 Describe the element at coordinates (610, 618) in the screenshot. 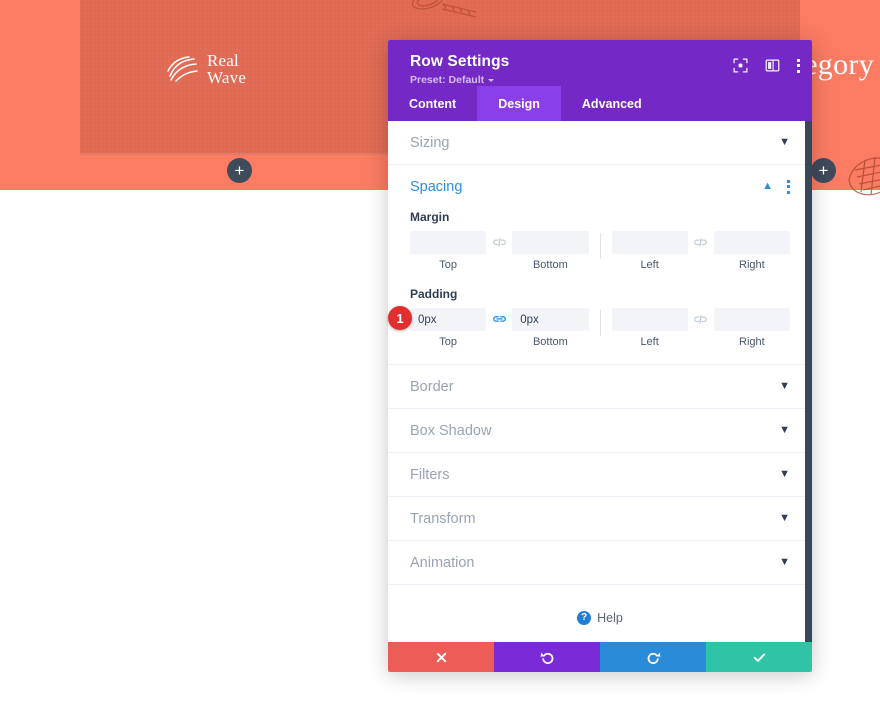

I see `help-label: Help` at that location.